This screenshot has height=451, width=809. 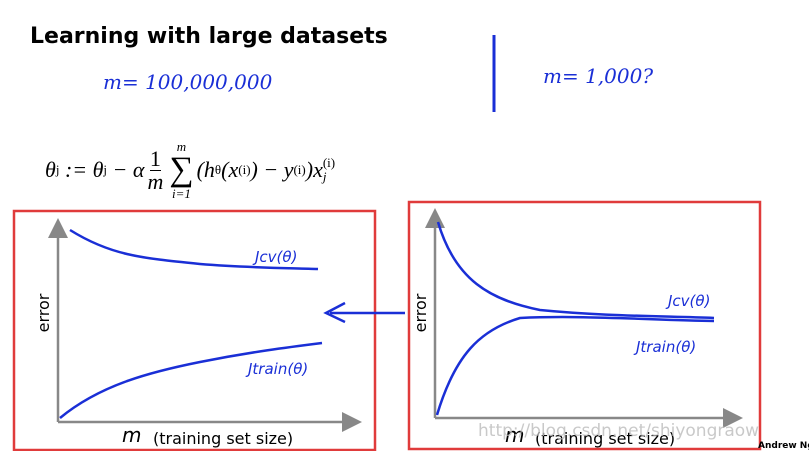 I want to click on arrow, so click(x=364, y=312).